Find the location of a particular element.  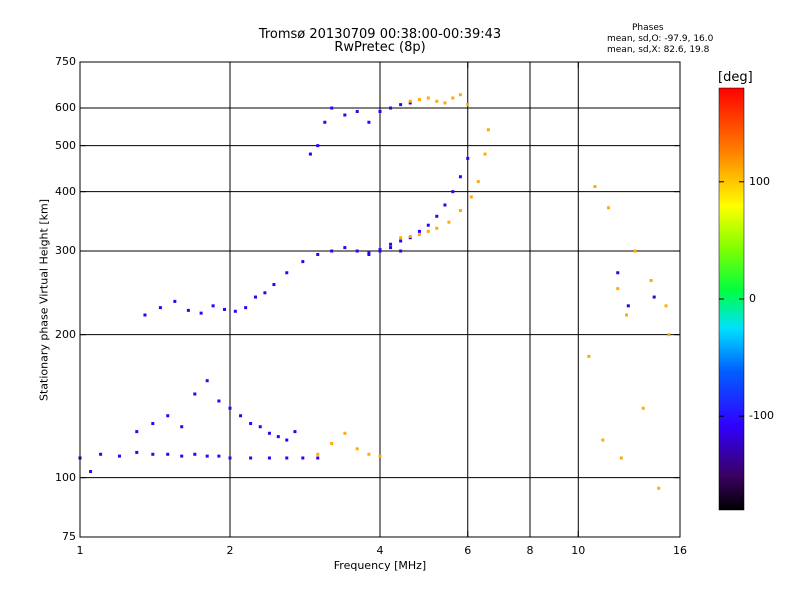

x-tick-label: 2 is located at coordinates (230, 550).